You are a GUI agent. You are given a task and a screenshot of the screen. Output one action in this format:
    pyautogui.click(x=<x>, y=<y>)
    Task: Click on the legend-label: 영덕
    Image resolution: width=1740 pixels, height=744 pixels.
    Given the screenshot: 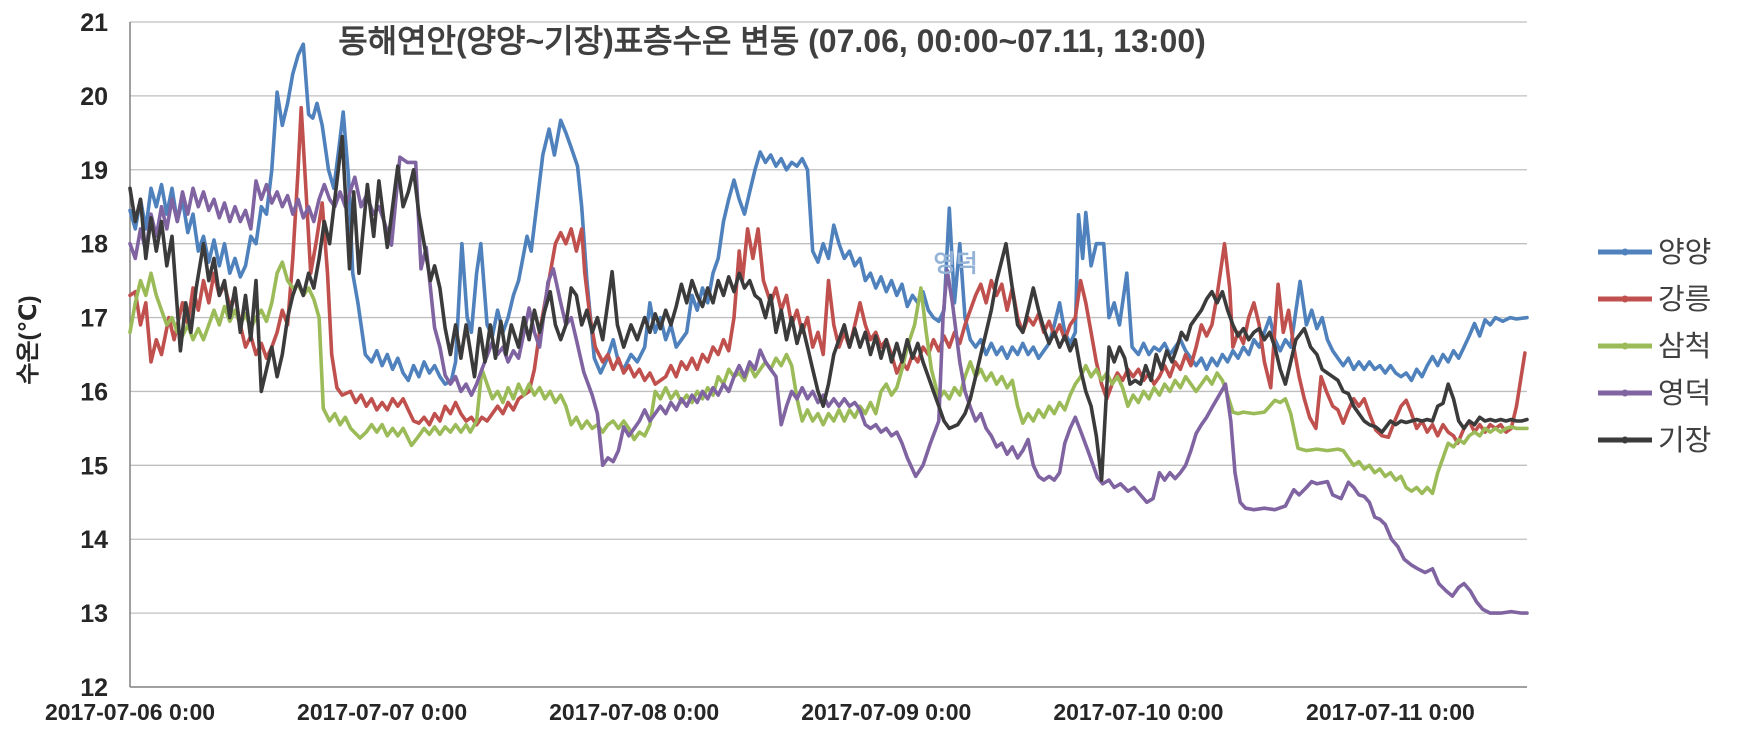 What is the action you would take?
    pyautogui.click(x=1684, y=394)
    